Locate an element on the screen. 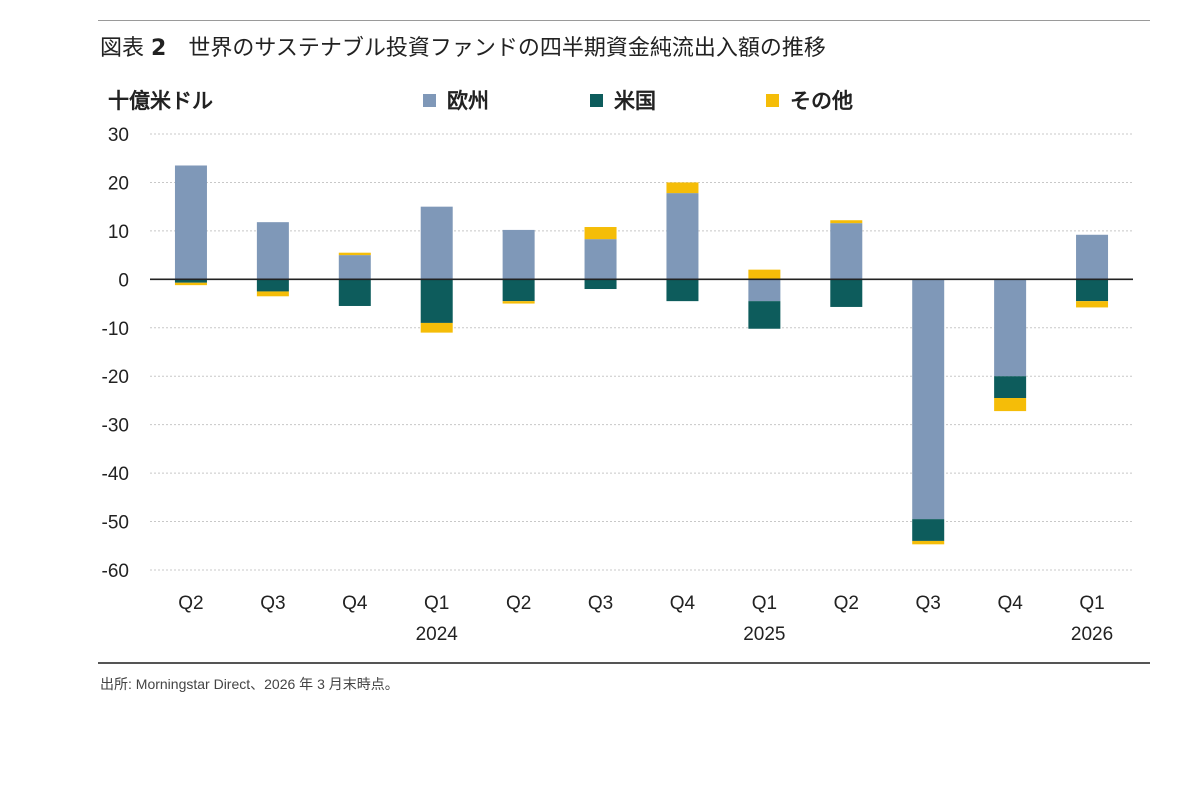  y-tick-label: -40 is located at coordinates (115, 474).